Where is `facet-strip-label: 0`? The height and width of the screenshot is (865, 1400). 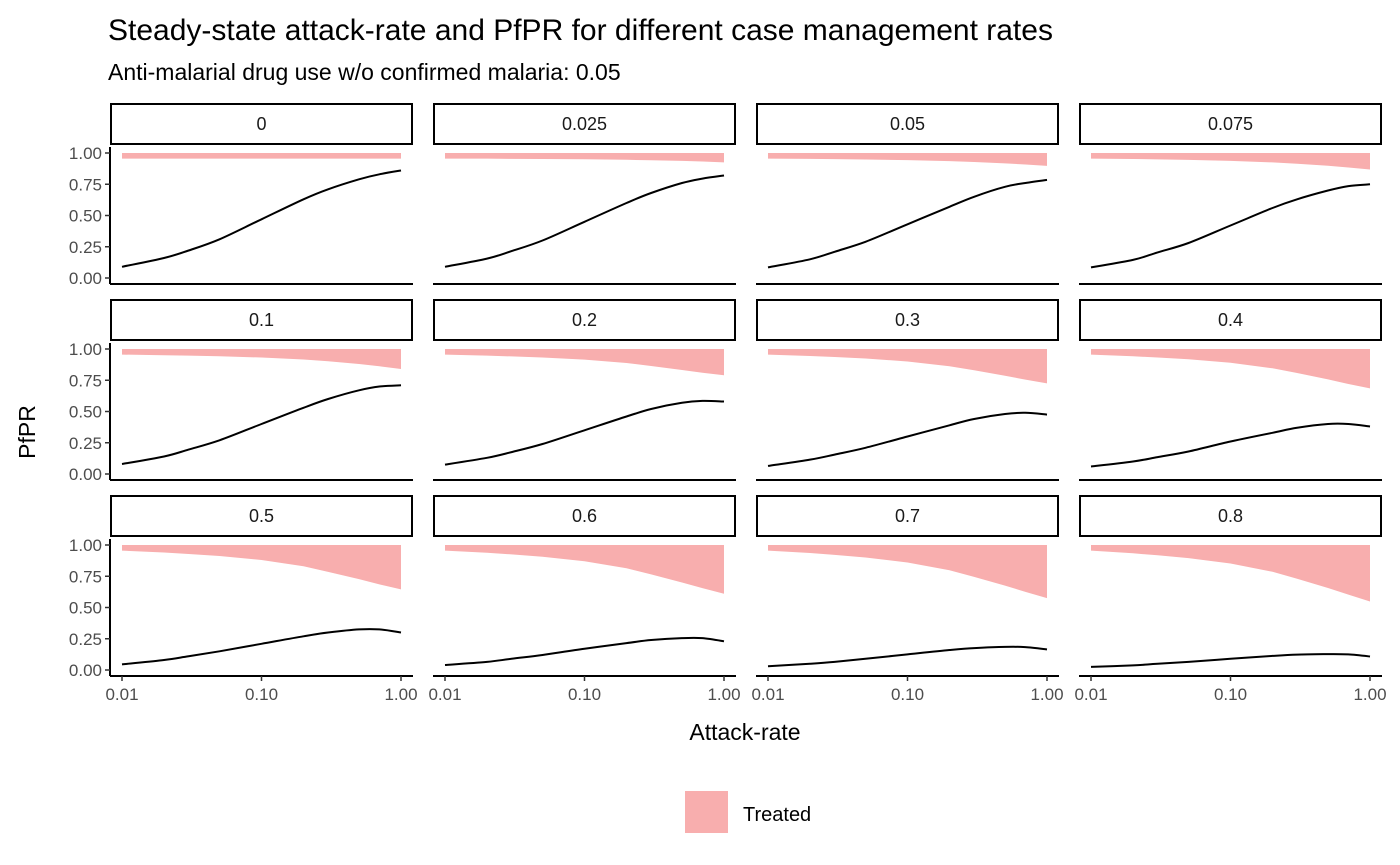 facet-strip-label: 0 is located at coordinates (261, 124).